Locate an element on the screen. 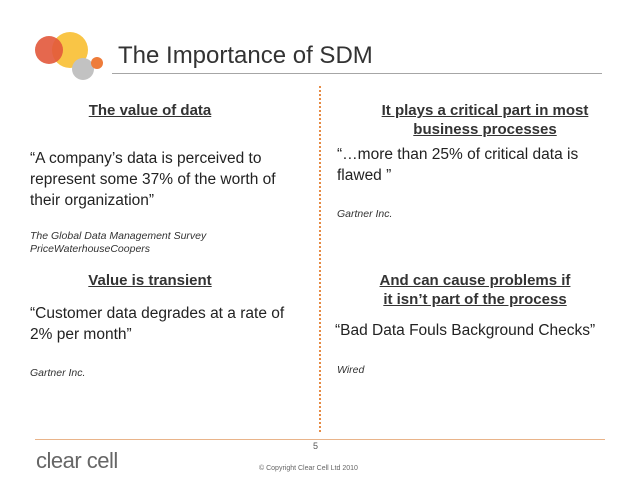 This screenshot has width=638, height=478. quote-line: flawed ” is located at coordinates (364, 175).